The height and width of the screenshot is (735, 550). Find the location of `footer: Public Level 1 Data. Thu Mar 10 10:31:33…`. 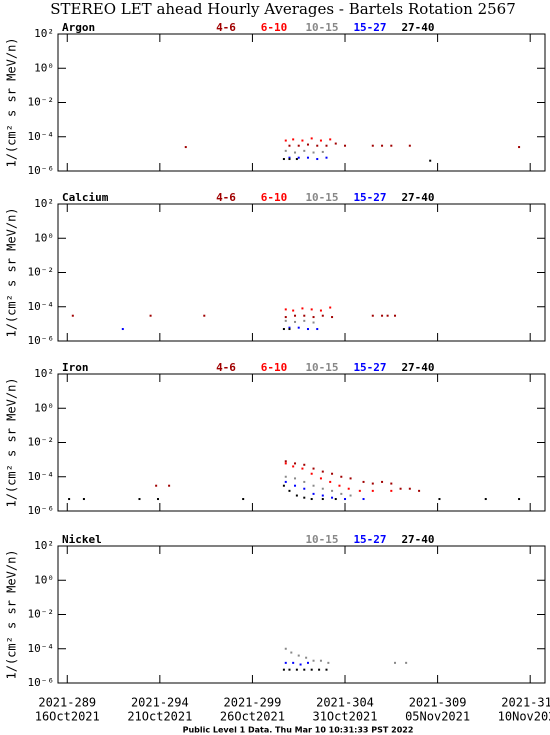

footer: Public Level 1 Data. Thu Mar 10 10:31:33… is located at coordinates (298, 730).